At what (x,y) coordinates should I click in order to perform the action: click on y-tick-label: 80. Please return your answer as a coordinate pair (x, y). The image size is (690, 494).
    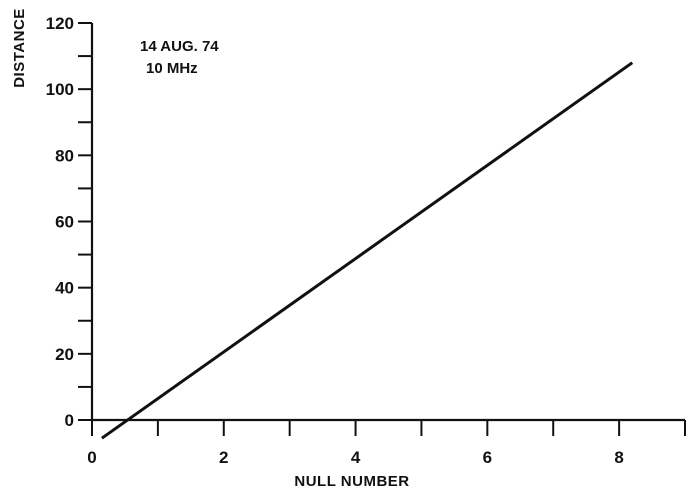
    Looking at the image, I should click on (64, 155).